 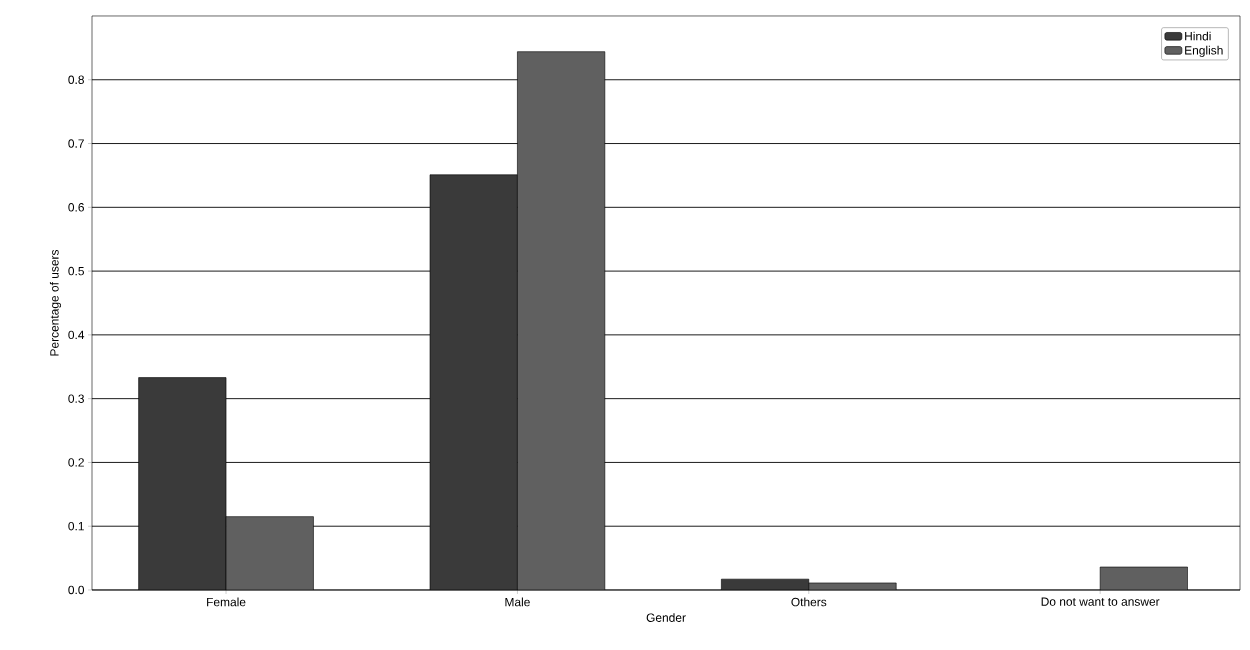 What do you see at coordinates (76, 271) in the screenshot?
I see `y-tick-label: 0.5` at bounding box center [76, 271].